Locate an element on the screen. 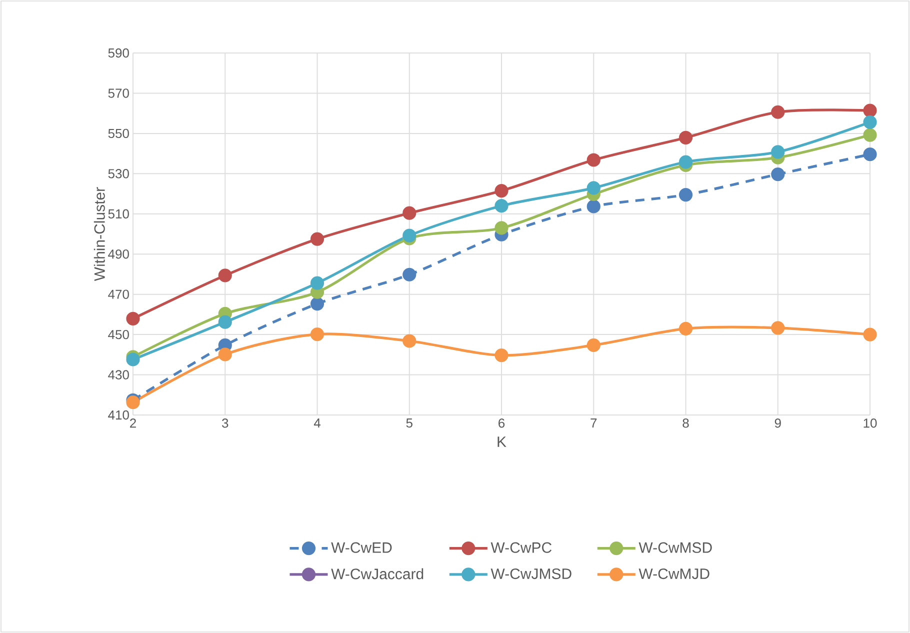 This screenshot has width=910, height=633. y-tick-label: 490 is located at coordinates (118, 254).